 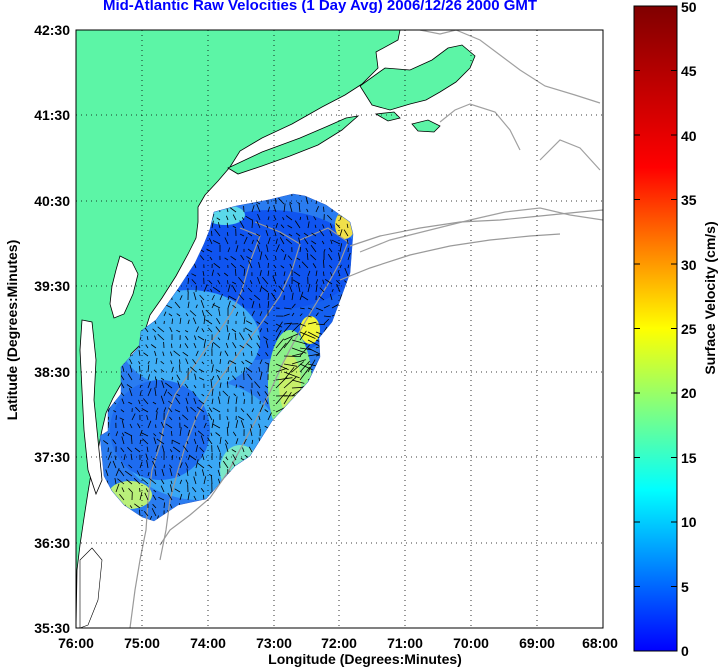 I want to click on x-tick: 76:00, so click(x=76, y=643).